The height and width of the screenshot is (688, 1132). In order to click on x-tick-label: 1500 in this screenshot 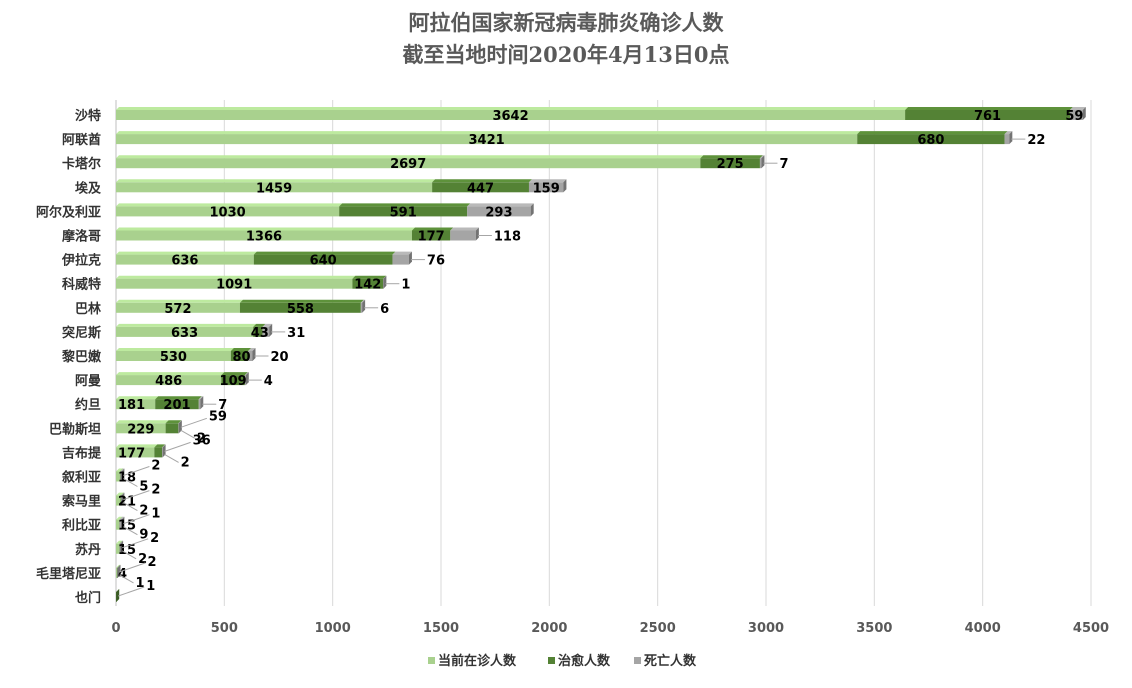, I will do `click(441, 628)`.